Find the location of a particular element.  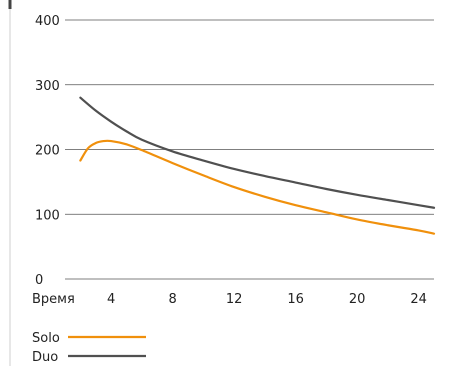

y-tick-label: 100 is located at coordinates (47, 215).